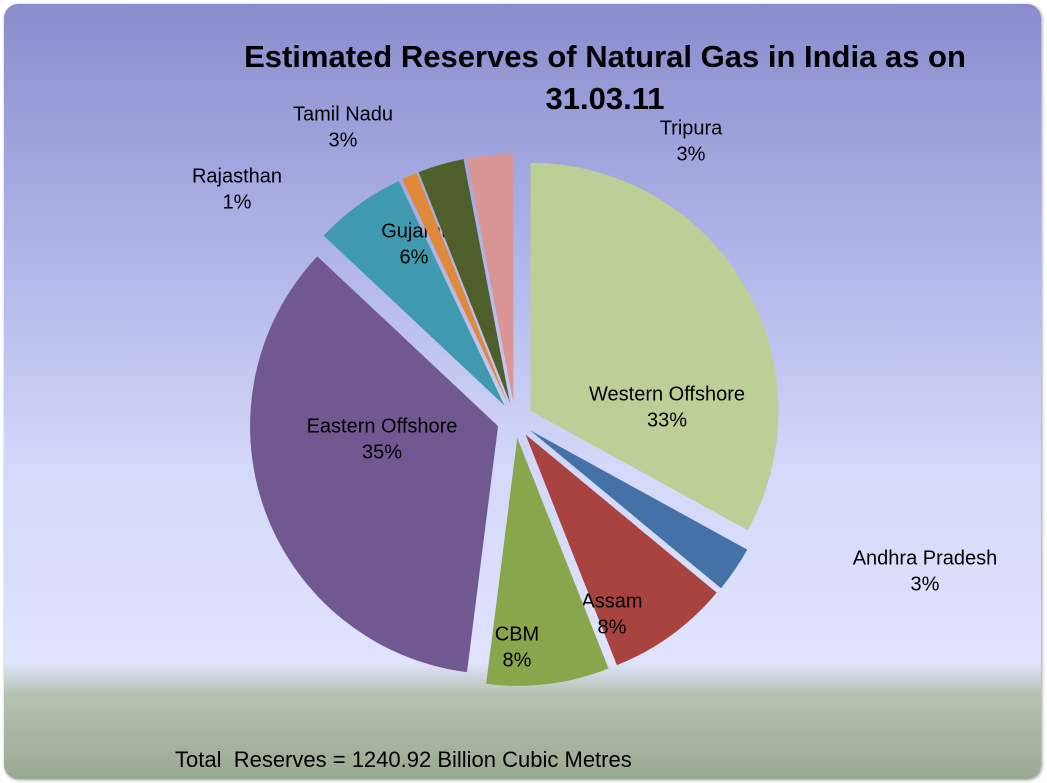  Describe the element at coordinates (667, 394) in the screenshot. I see `slice-label: Western Offshore` at that location.